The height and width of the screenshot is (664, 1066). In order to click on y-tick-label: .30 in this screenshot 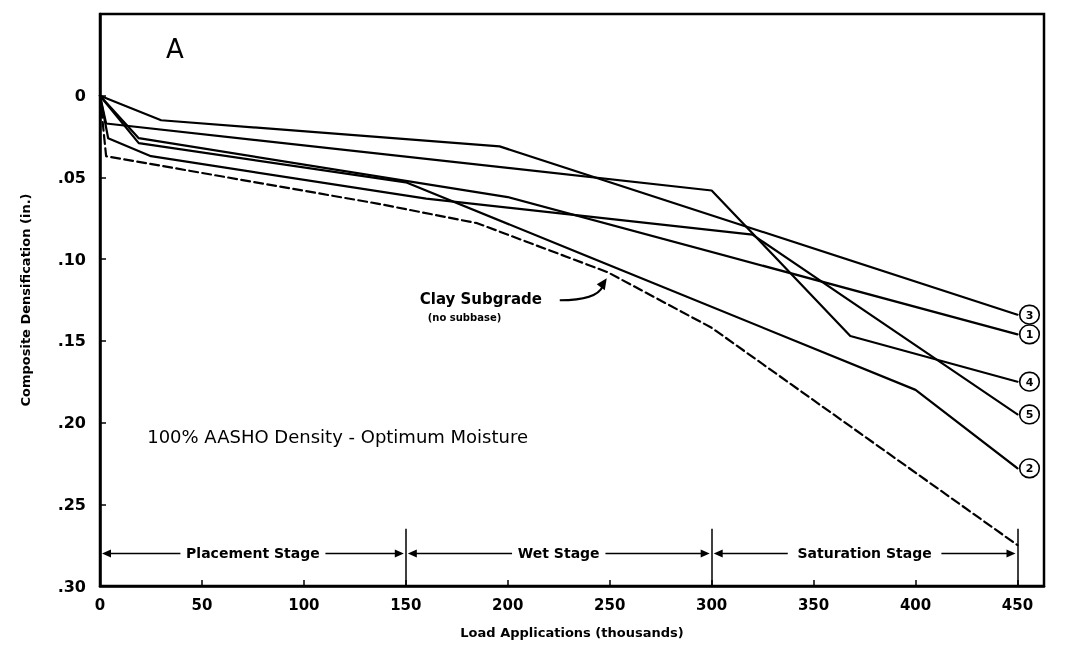, I will do `click(71, 586)`.